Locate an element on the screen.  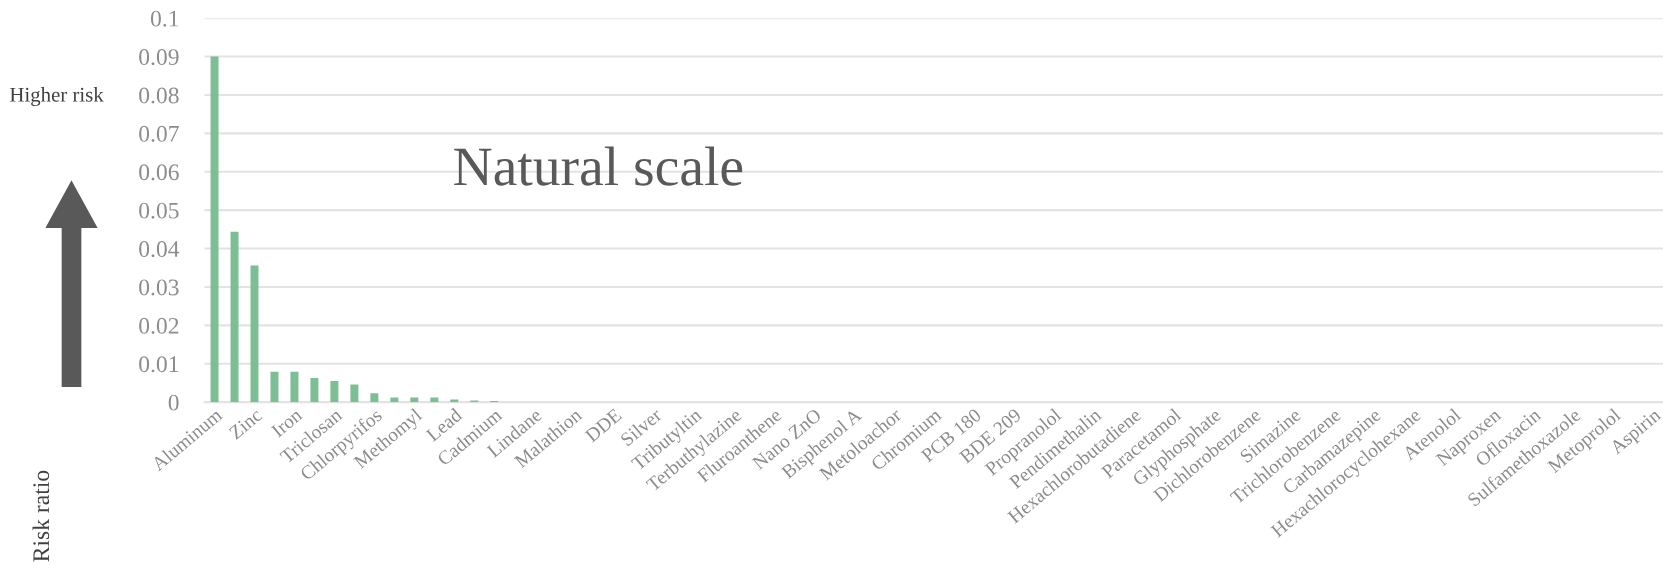
y-tick-label: 0.1 is located at coordinates (164, 18).